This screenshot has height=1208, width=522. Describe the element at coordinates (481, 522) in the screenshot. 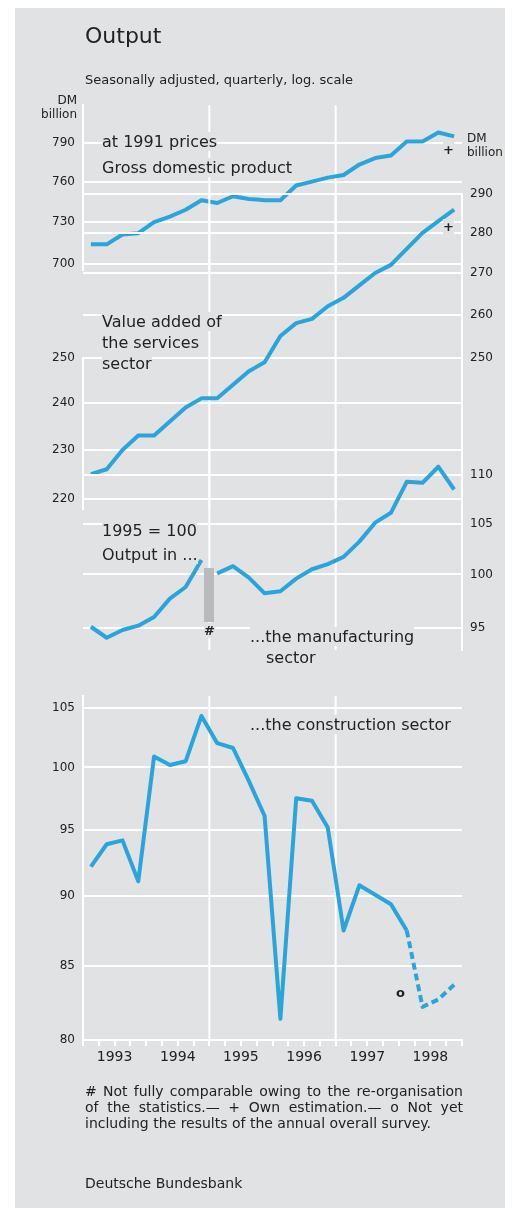

I see `y2-tick-label: 105` at that location.